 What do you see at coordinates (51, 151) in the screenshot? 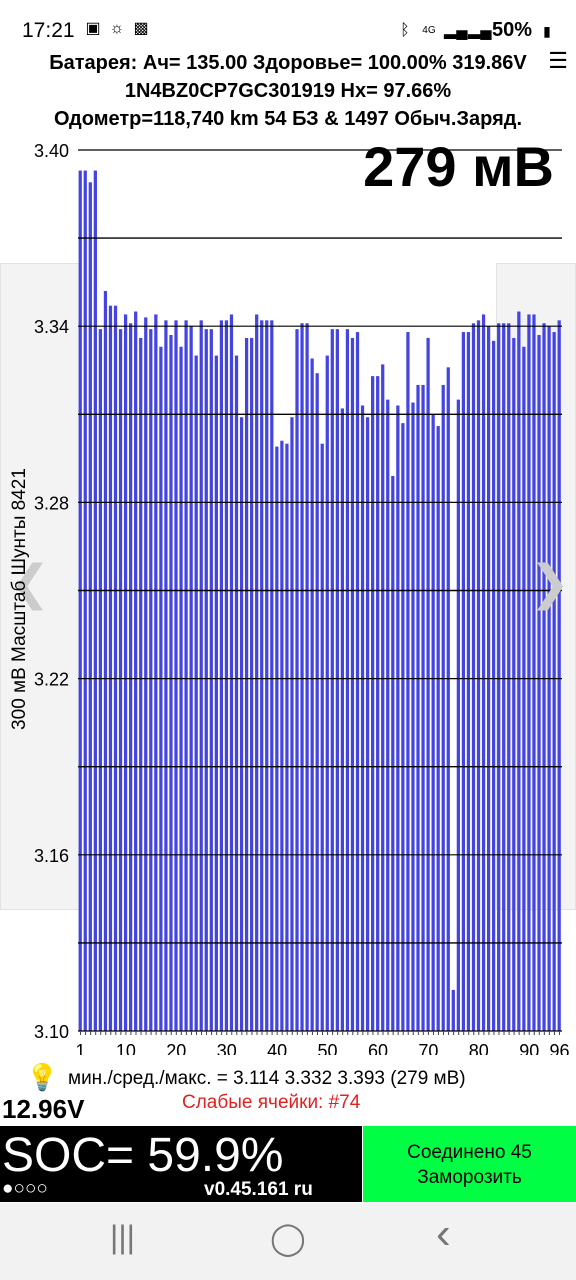
I see `chart-y-tick-label: 3.40` at bounding box center [51, 151].